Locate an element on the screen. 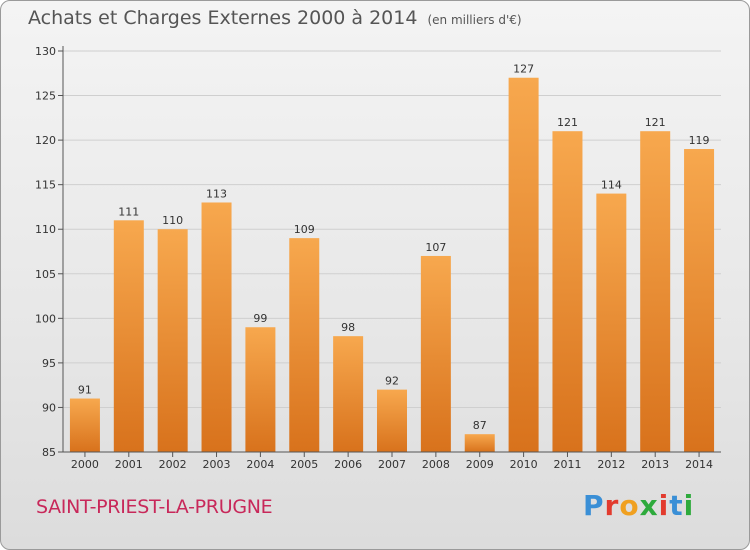 Image resolution: width=750 pixels, height=550 pixels. y-tick-label: 120 is located at coordinates (45, 140).